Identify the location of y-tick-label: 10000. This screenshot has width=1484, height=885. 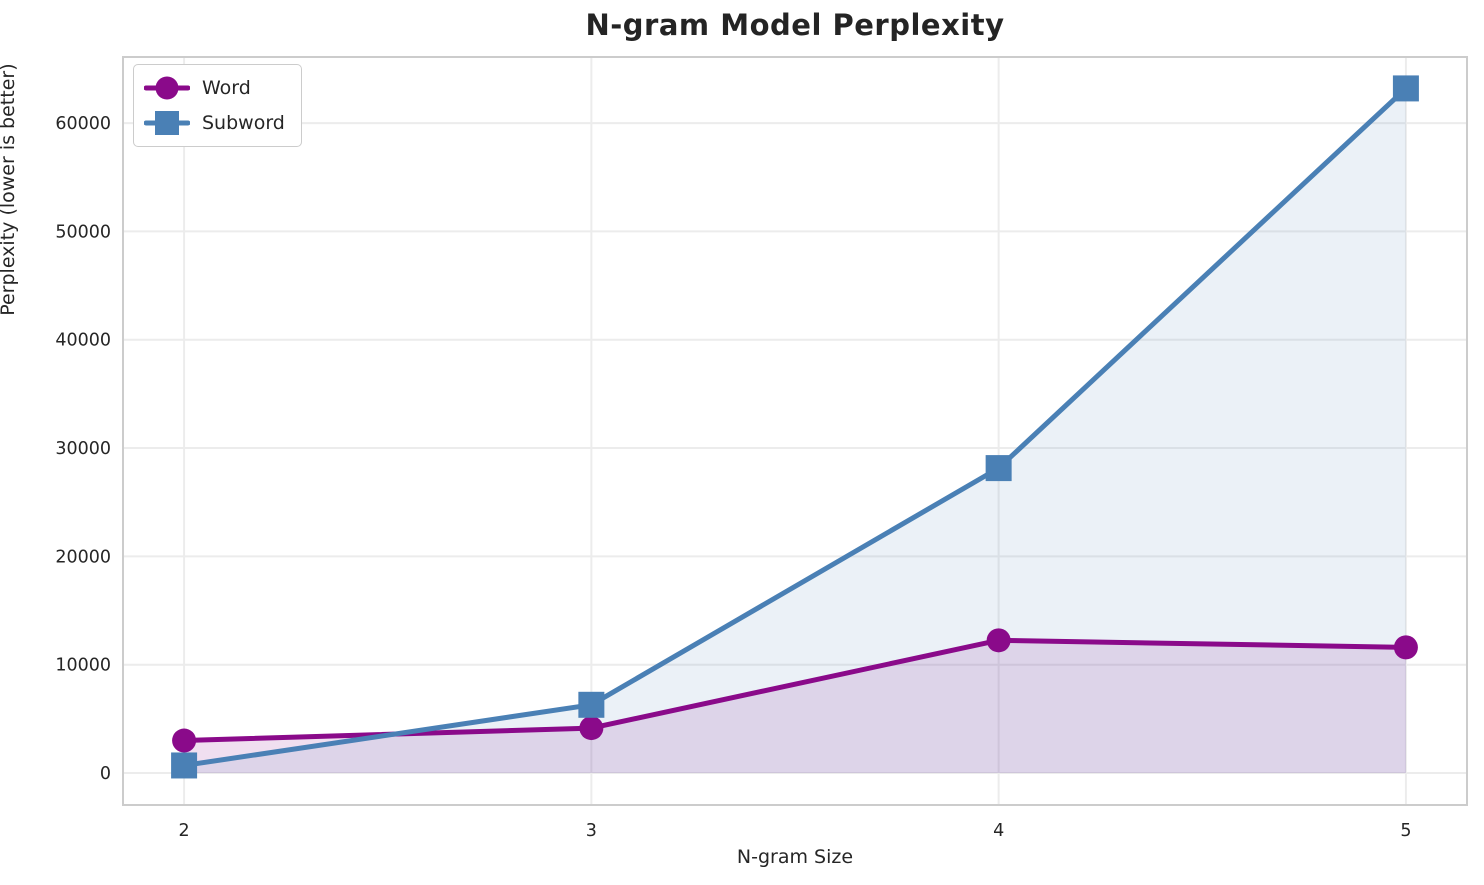
(83, 666).